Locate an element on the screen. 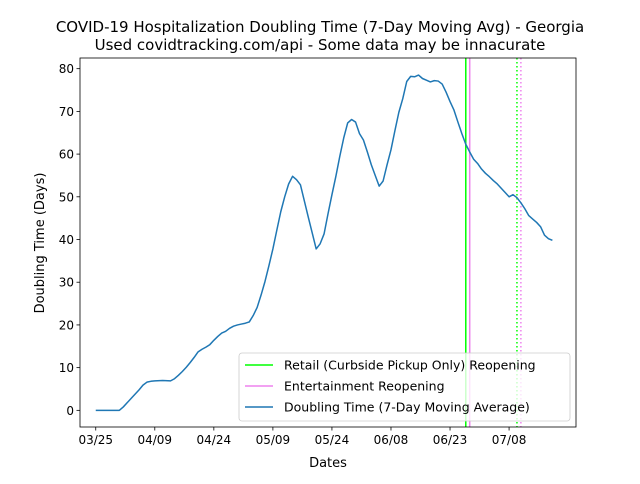 The height and width of the screenshot is (484, 640). y-axis: 0 10 20 30 40 50 60 70 80 is located at coordinates (69, 240).